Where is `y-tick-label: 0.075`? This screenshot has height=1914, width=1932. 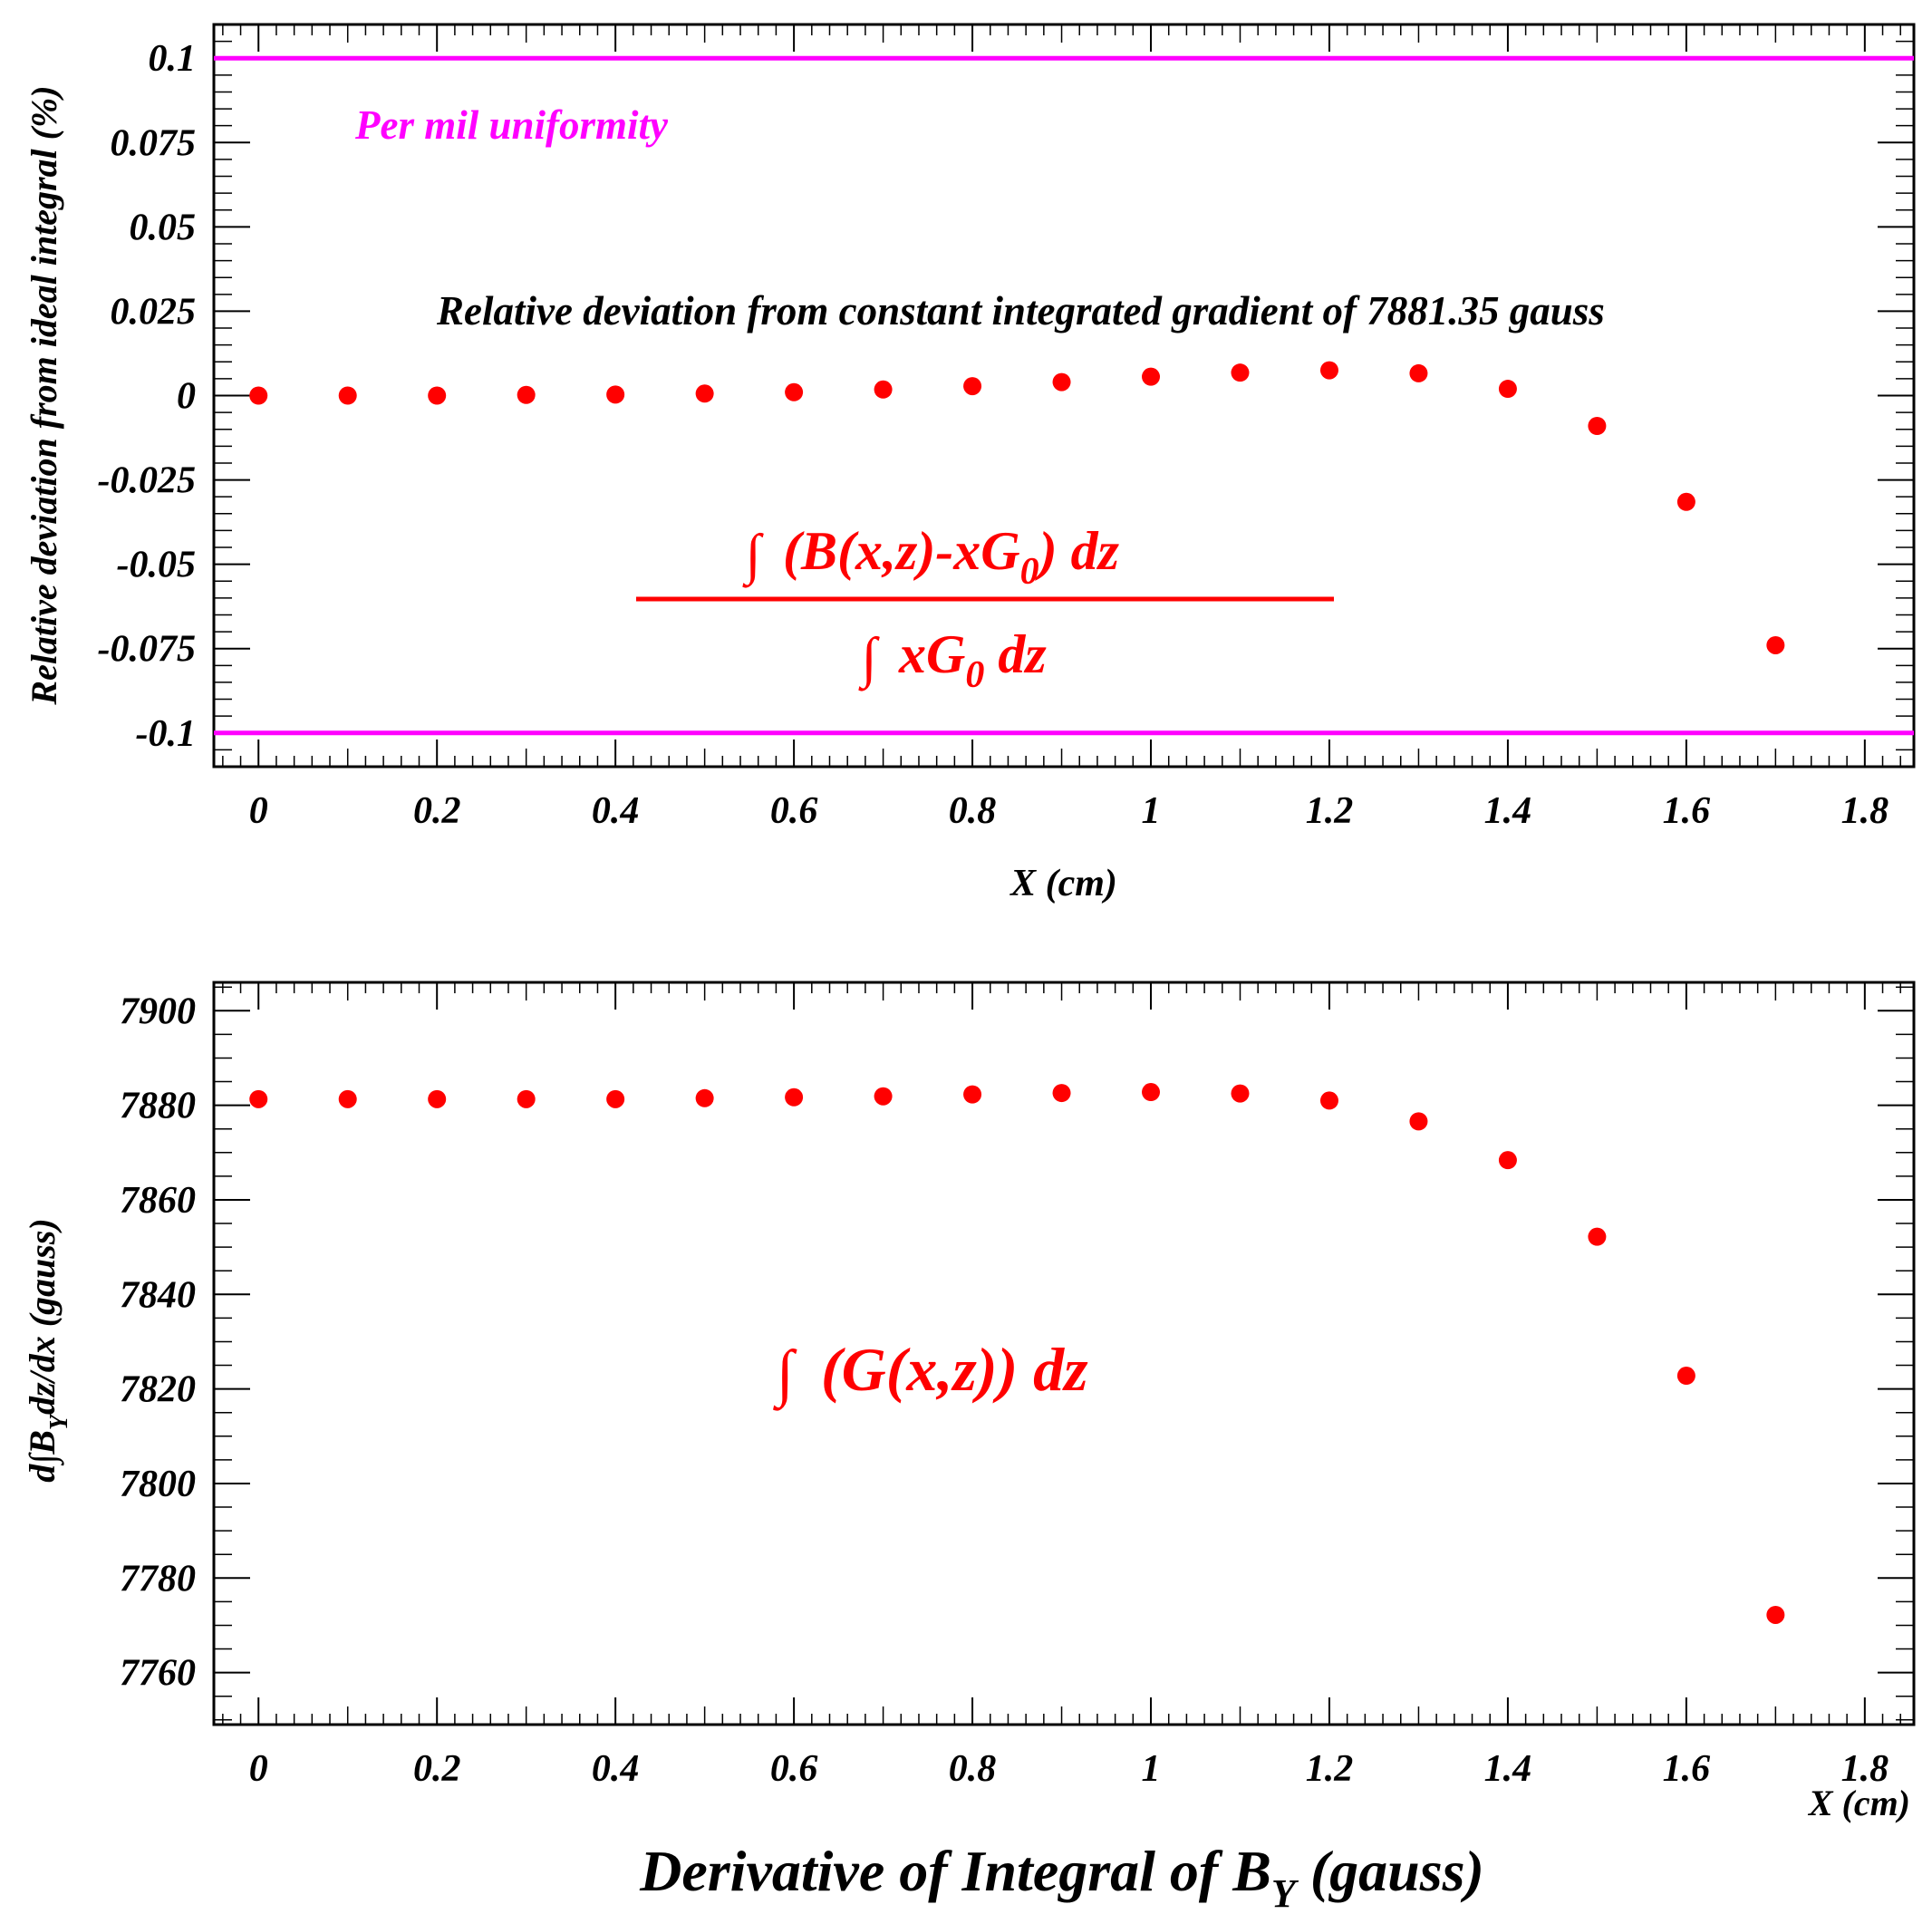 y-tick-label: 0.075 is located at coordinates (154, 143).